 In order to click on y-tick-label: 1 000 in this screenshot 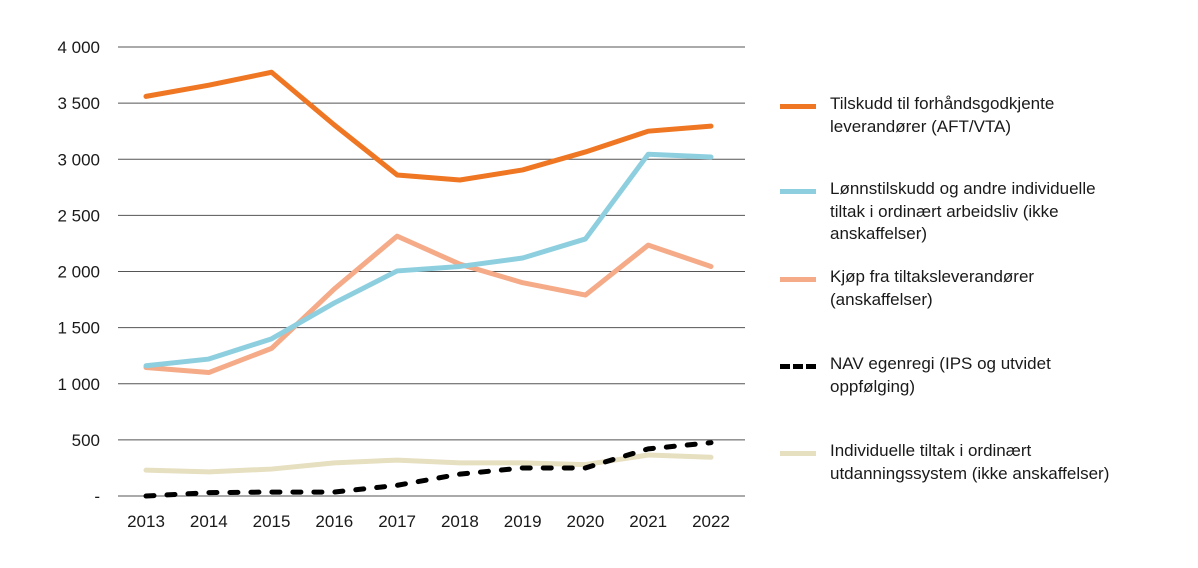, I will do `click(78, 384)`.